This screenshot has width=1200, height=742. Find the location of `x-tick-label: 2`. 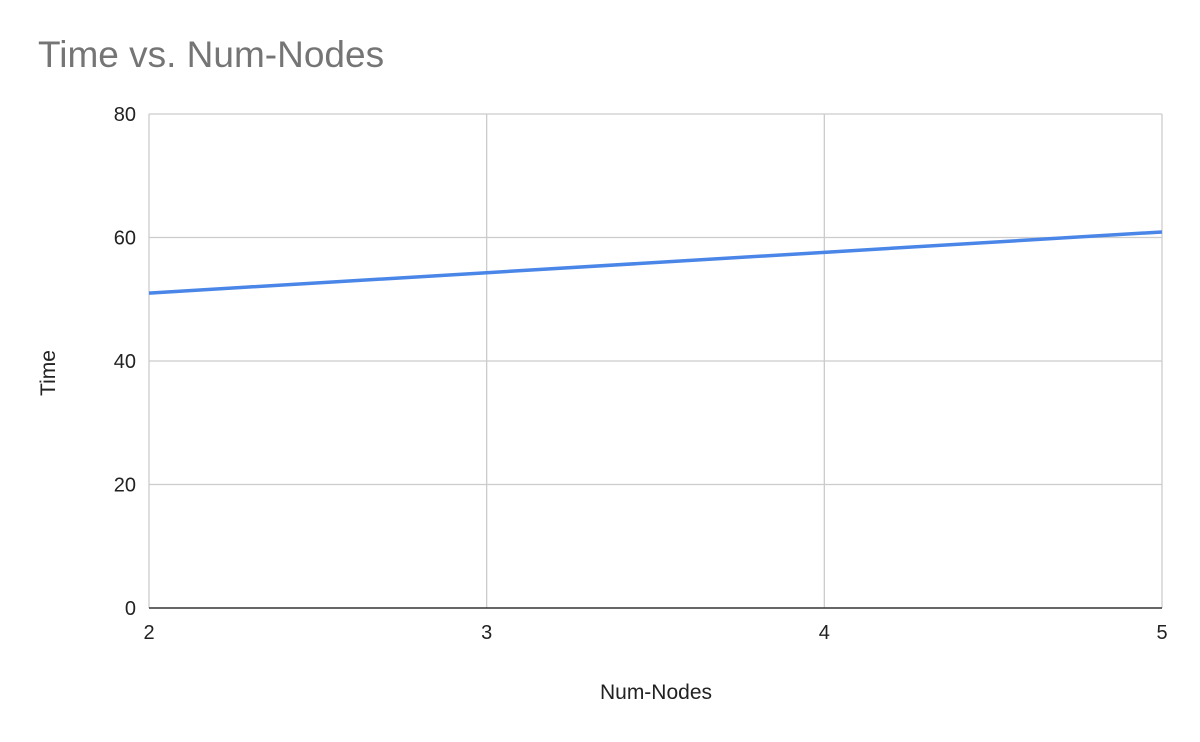

x-tick-label: 2 is located at coordinates (148, 633).